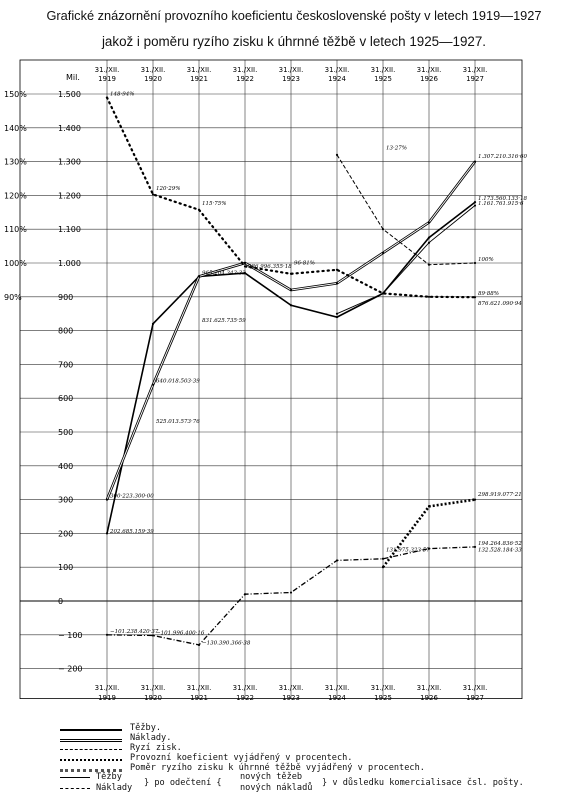 The image size is (588, 800). Describe the element at coordinates (65, 398) in the screenshot. I see `y-tick-label: 600` at that location.